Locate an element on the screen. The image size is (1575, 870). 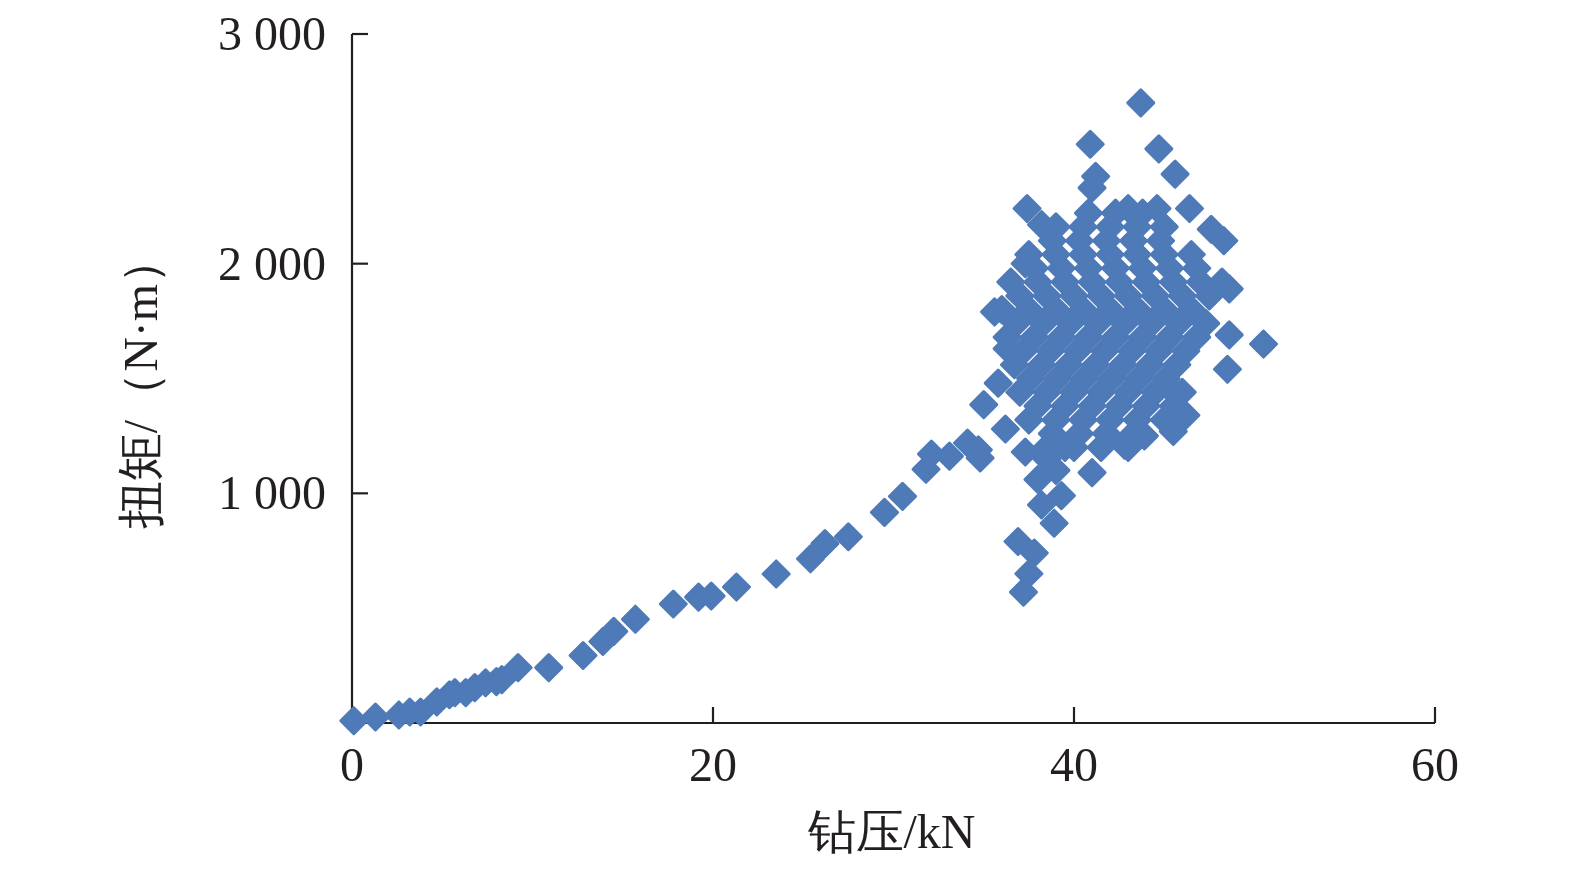
x-tick-label: 60 is located at coordinates (1435, 764).